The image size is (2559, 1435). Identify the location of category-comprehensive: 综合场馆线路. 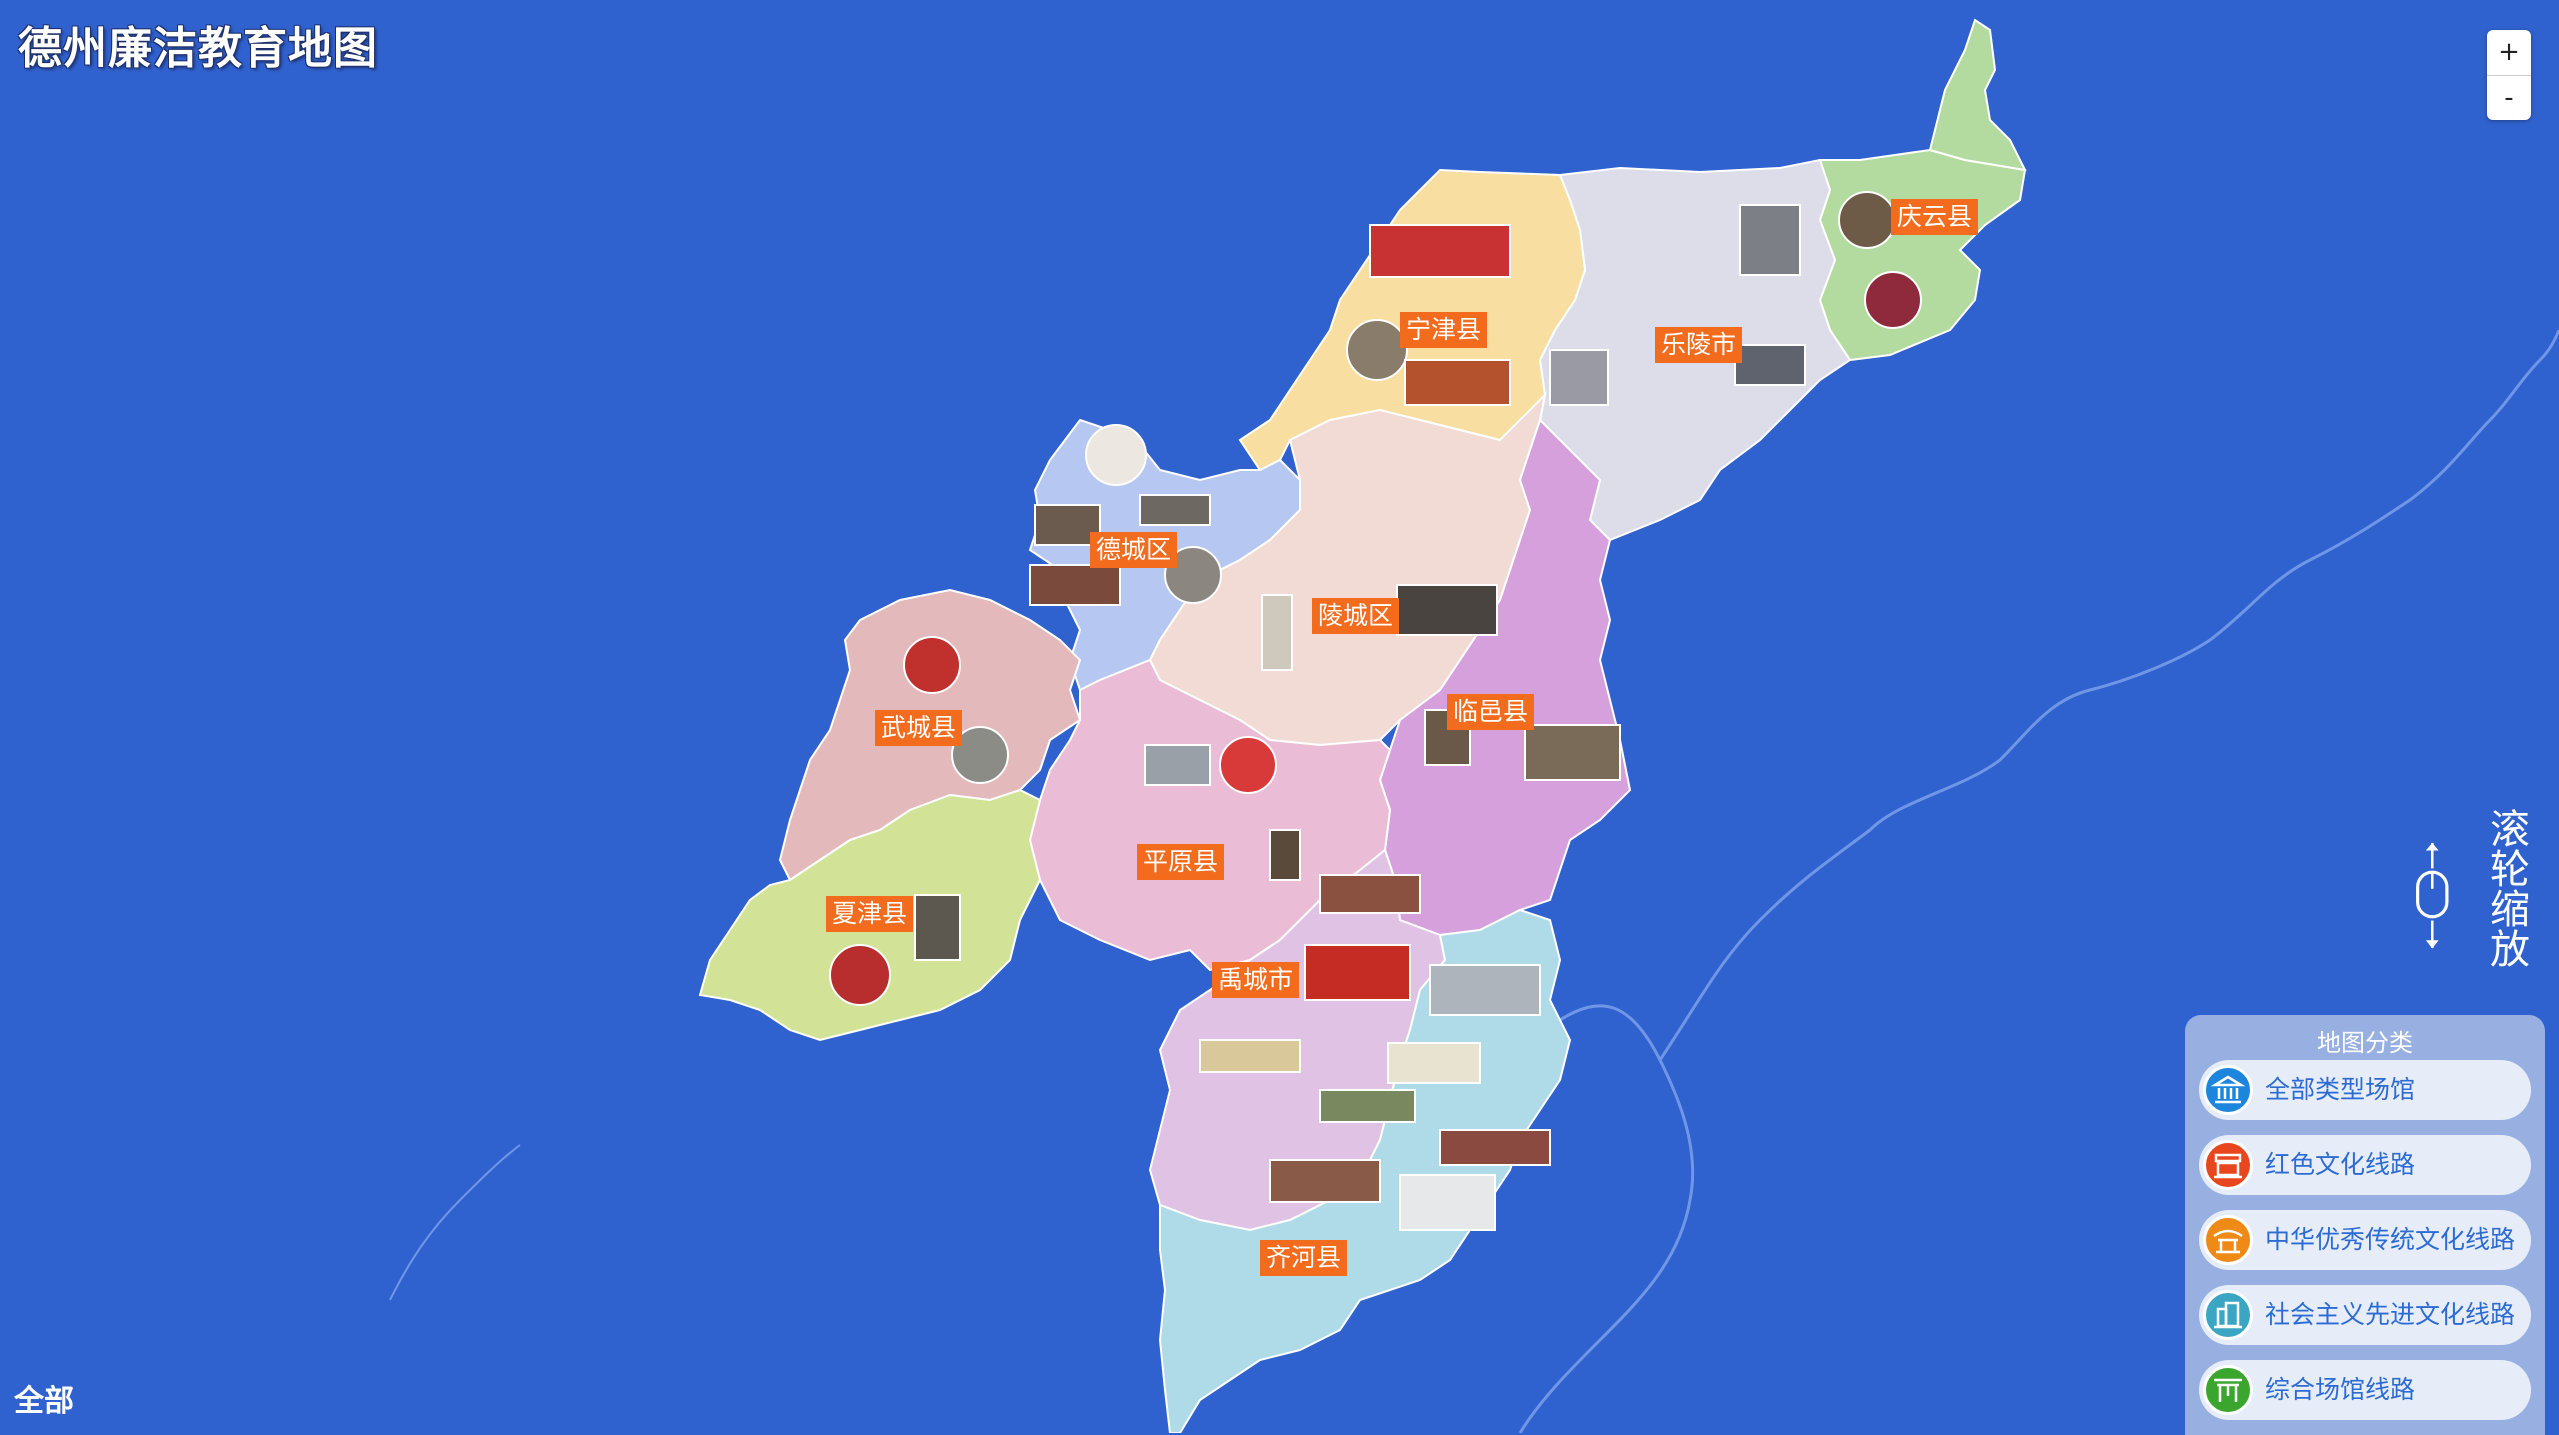
(2365, 1390).